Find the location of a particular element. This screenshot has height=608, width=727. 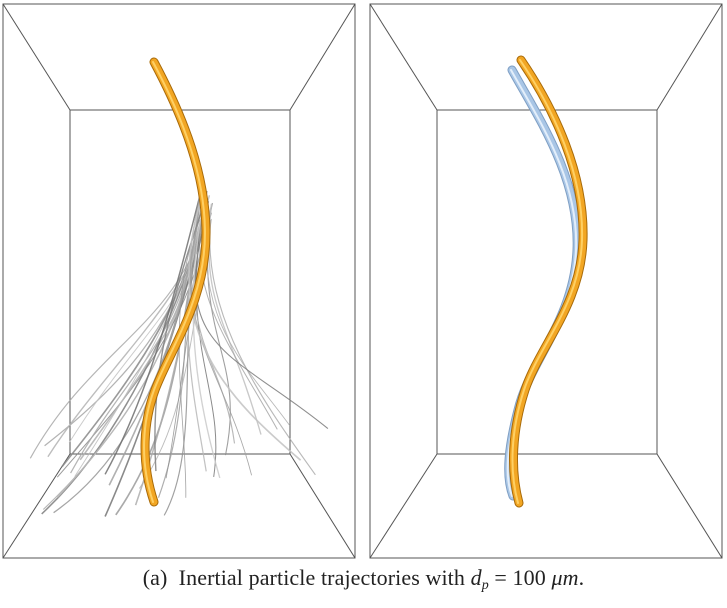

caption-unit-mu: μ is located at coordinates (557, 577).